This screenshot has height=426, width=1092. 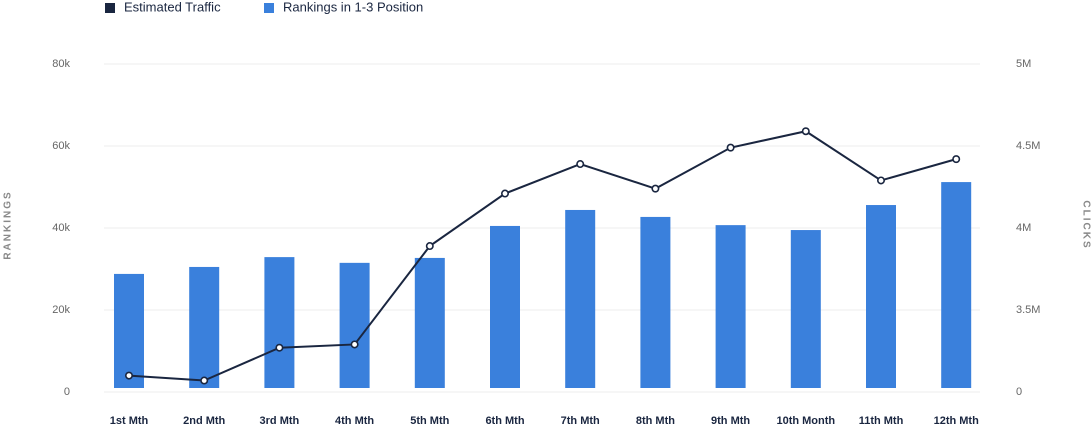 What do you see at coordinates (655, 420) in the screenshot?
I see `x-tick-label: 8th Mth` at bounding box center [655, 420].